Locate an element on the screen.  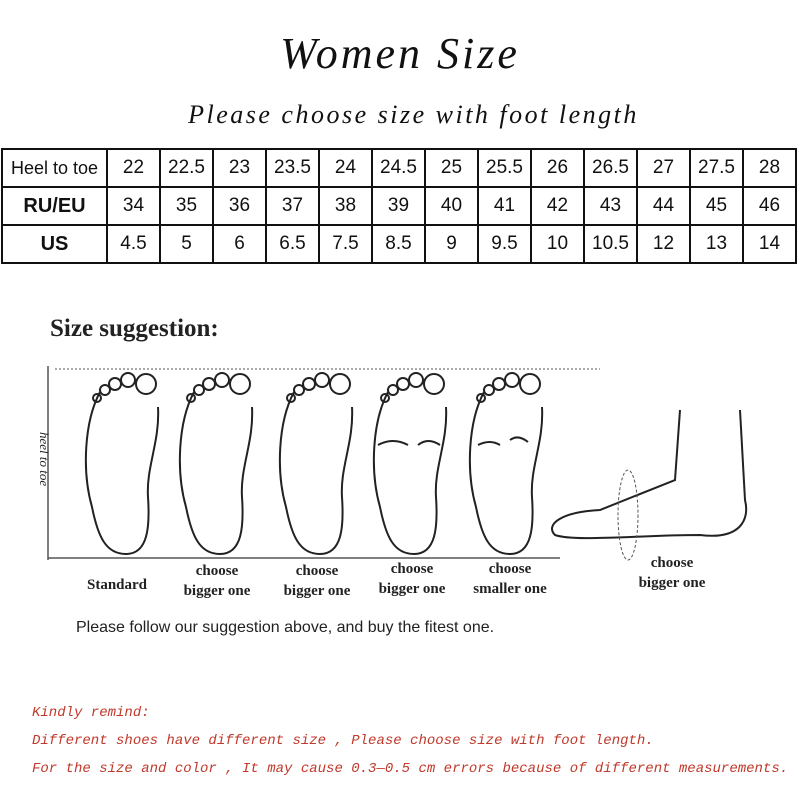
table-cell: 44 is located at coordinates (663, 206).